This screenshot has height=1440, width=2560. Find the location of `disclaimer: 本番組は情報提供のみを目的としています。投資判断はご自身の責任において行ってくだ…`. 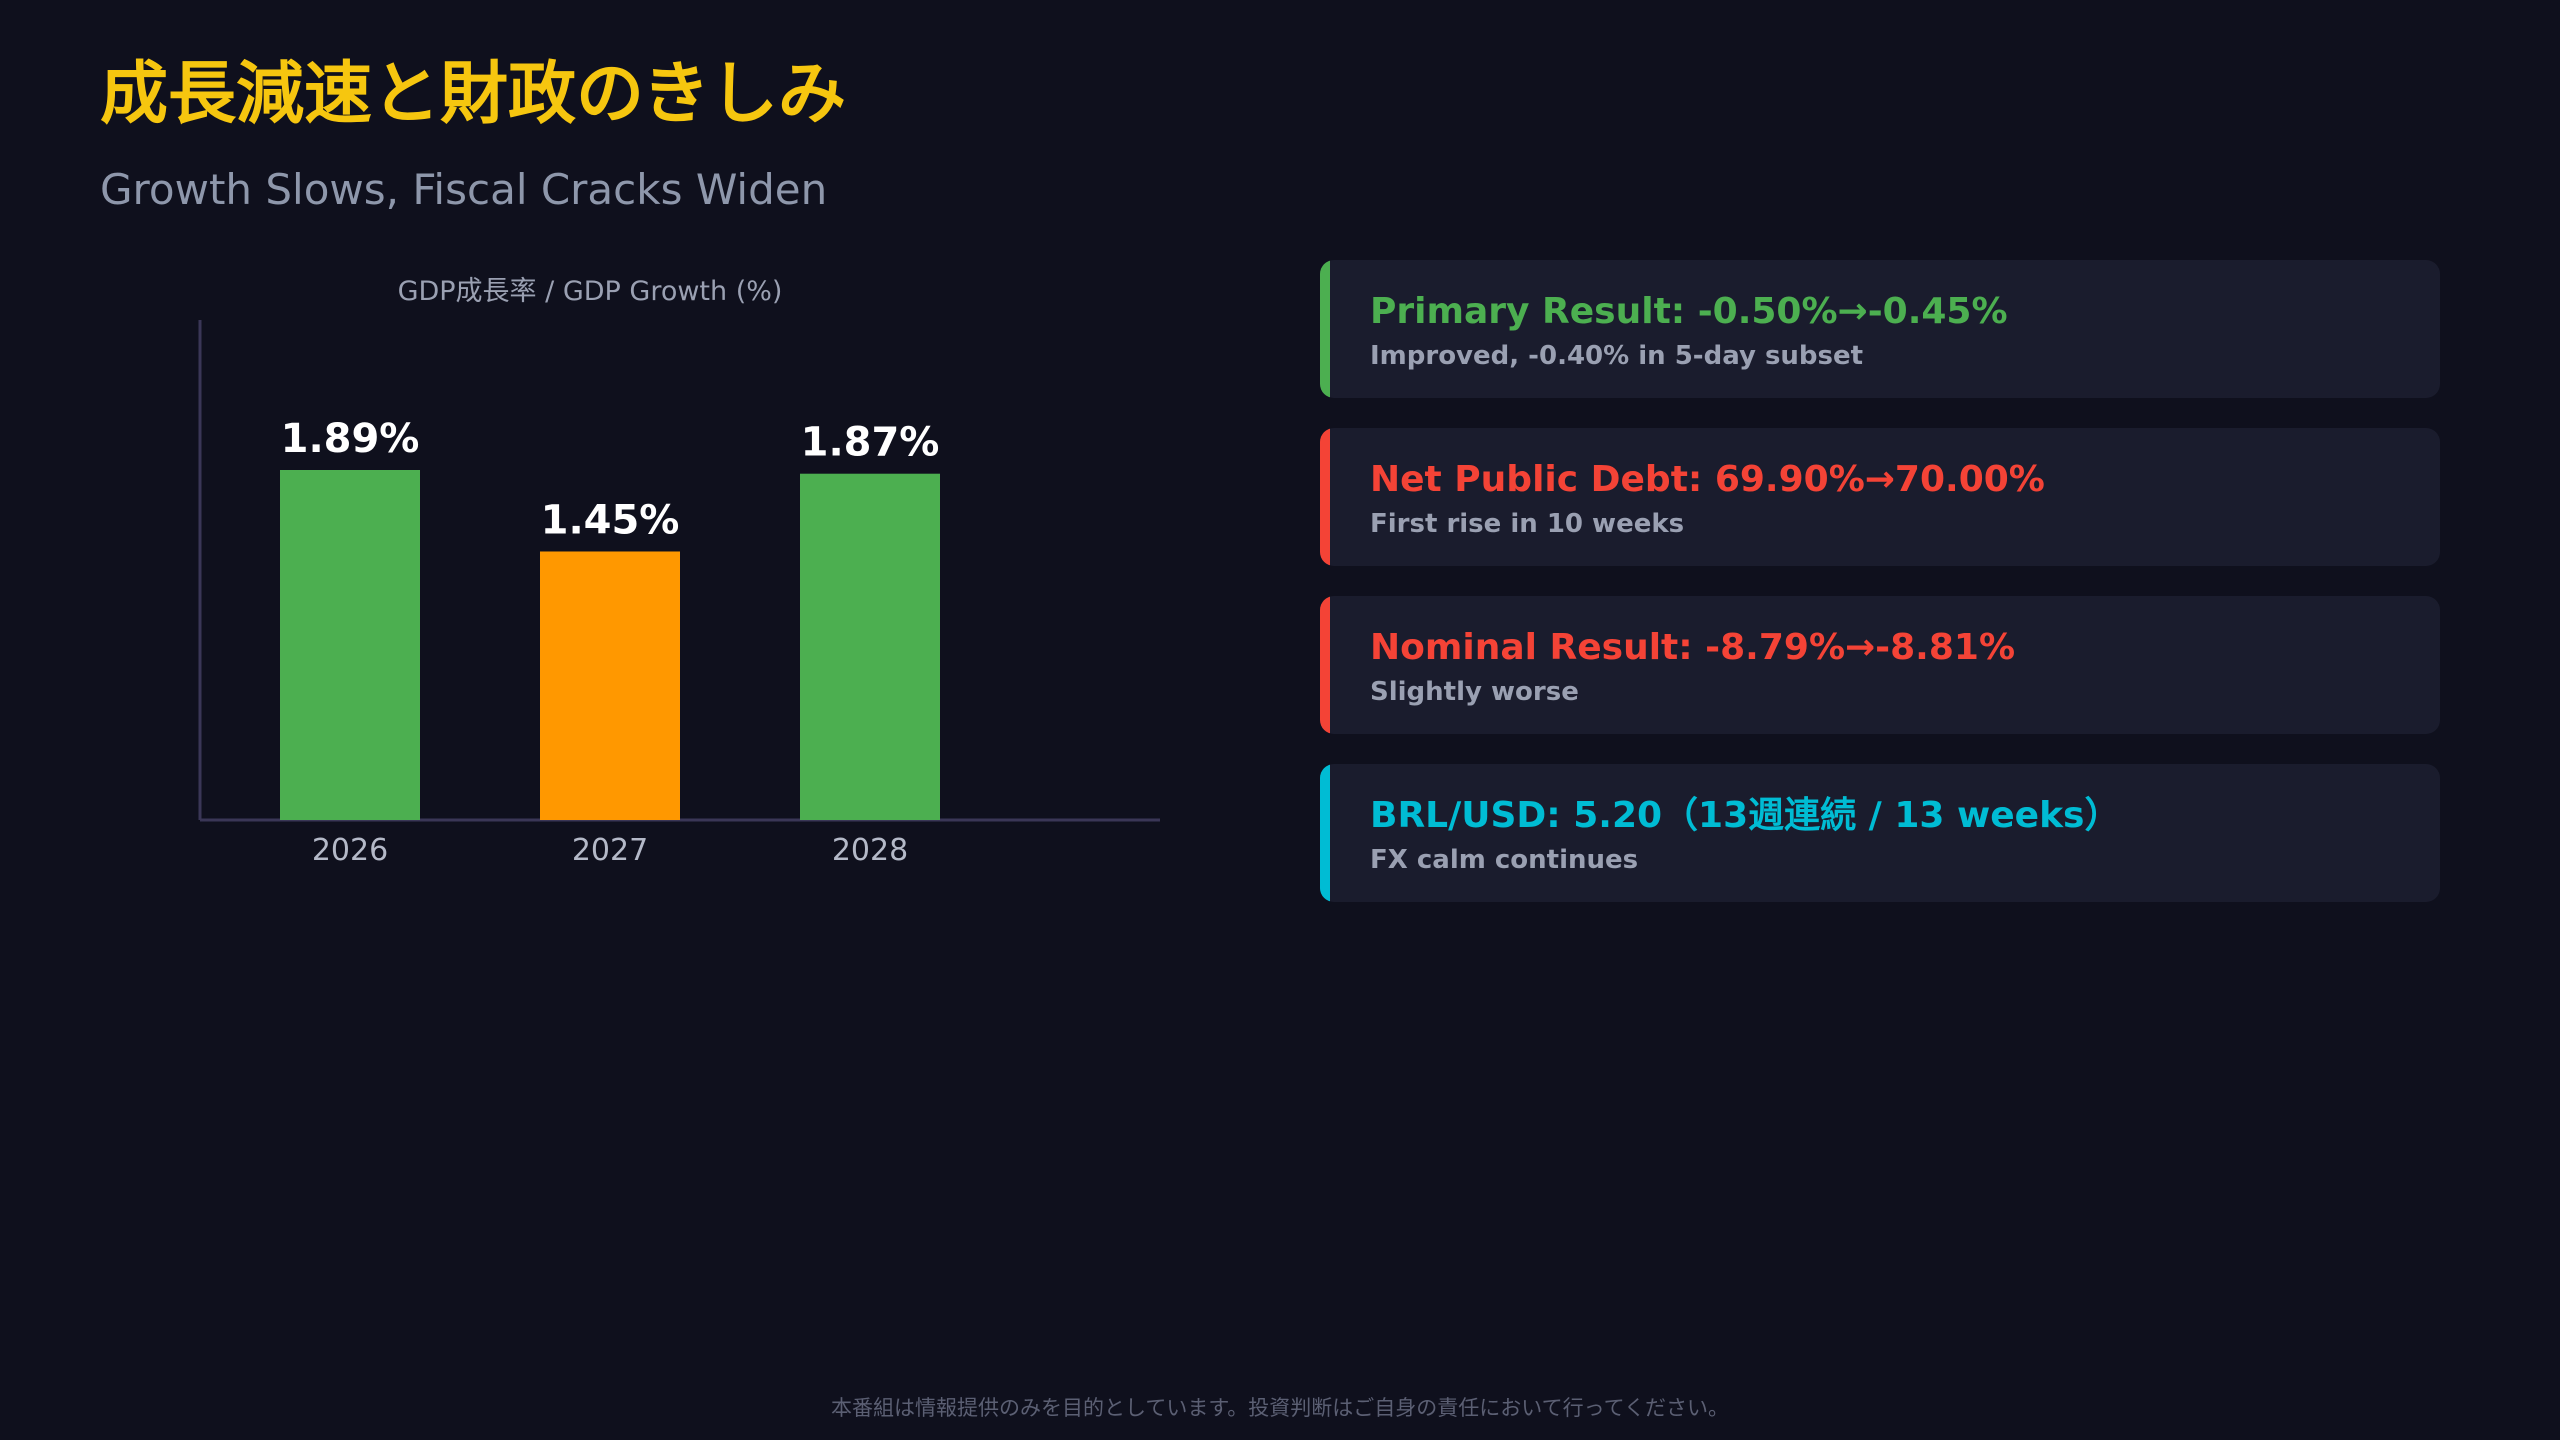

disclaimer: 本番組は情報提供のみを目的としています。投資判断はご自身の責任において行ってくだ… is located at coordinates (1280, 1408).